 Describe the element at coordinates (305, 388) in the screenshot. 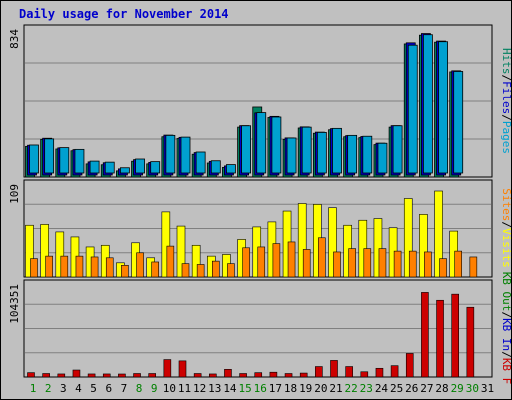

I see `x-tick-label: 19` at that location.